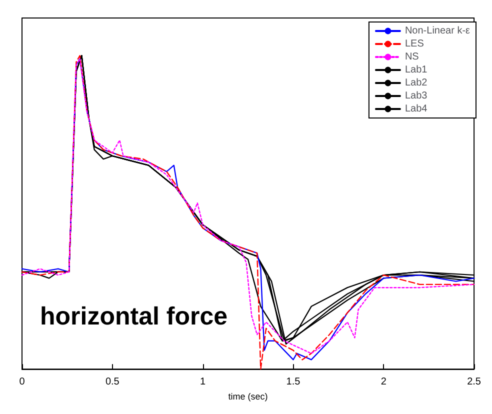 The width and height of the screenshot is (492, 414). What do you see at coordinates (416, 96) in the screenshot?
I see `legend-label: Lab3` at bounding box center [416, 96].